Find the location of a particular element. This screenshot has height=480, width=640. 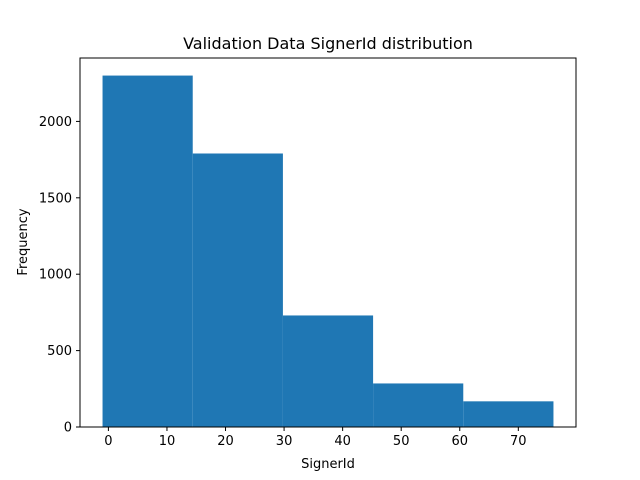

x-axis-label: SignerId is located at coordinates (328, 464).